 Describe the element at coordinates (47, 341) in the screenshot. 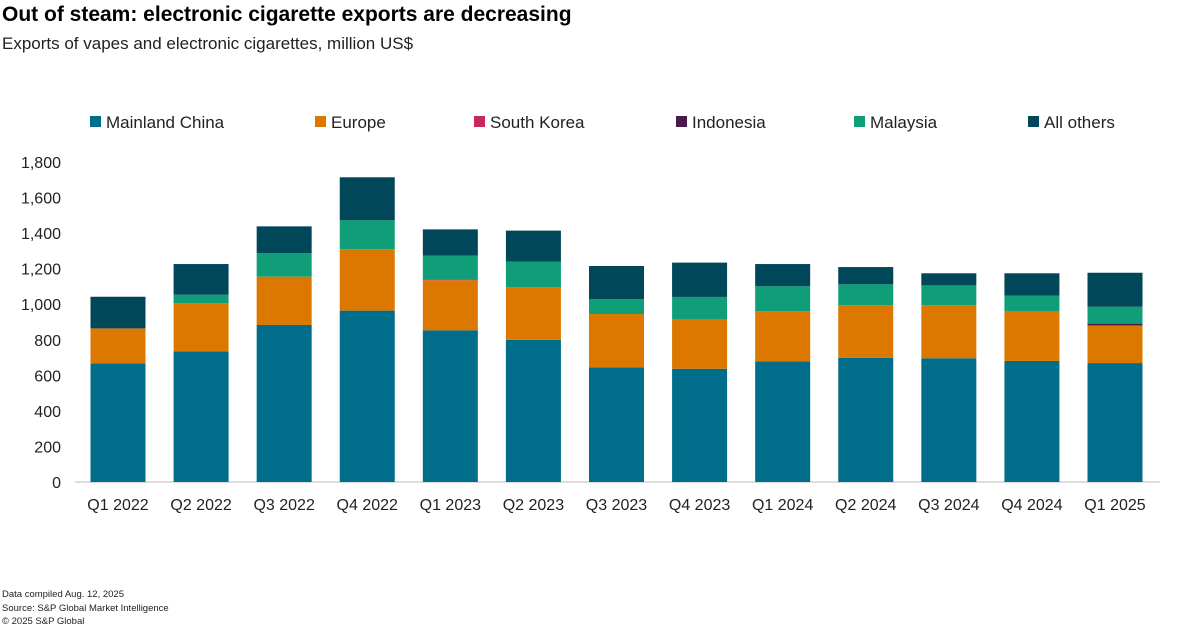

I see `y-tick-label: 800` at that location.